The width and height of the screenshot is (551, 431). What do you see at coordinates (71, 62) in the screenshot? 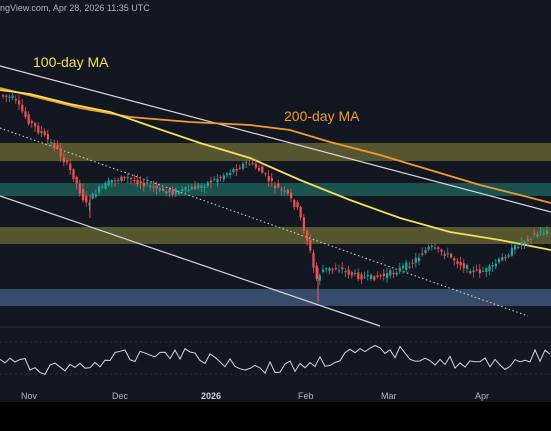
I see `ma100-label: 100-day MA` at bounding box center [71, 62].